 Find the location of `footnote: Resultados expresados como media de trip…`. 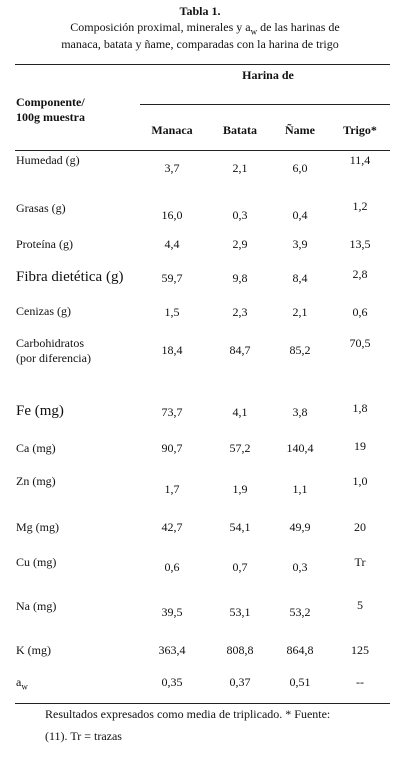

footnote: Resultados expresados como media de trip… is located at coordinates (188, 714).